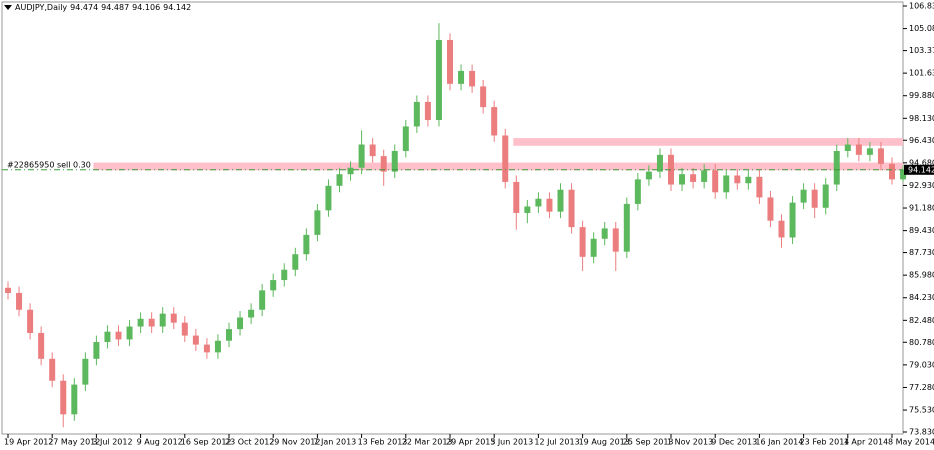 This screenshot has width=934, height=450. What do you see at coordinates (160, 442) in the screenshot?
I see `x-tick-label: 9 Aug 2012` at bounding box center [160, 442].